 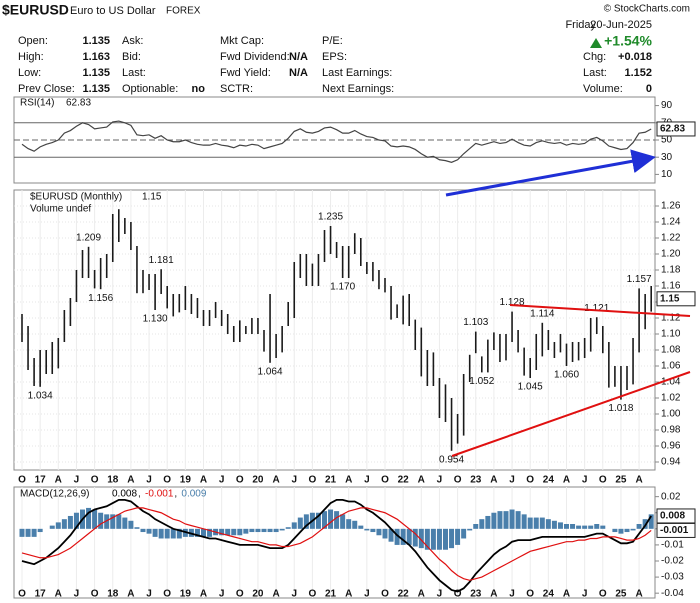 I want to click on y-tick-label: 0.96, so click(x=671, y=446).